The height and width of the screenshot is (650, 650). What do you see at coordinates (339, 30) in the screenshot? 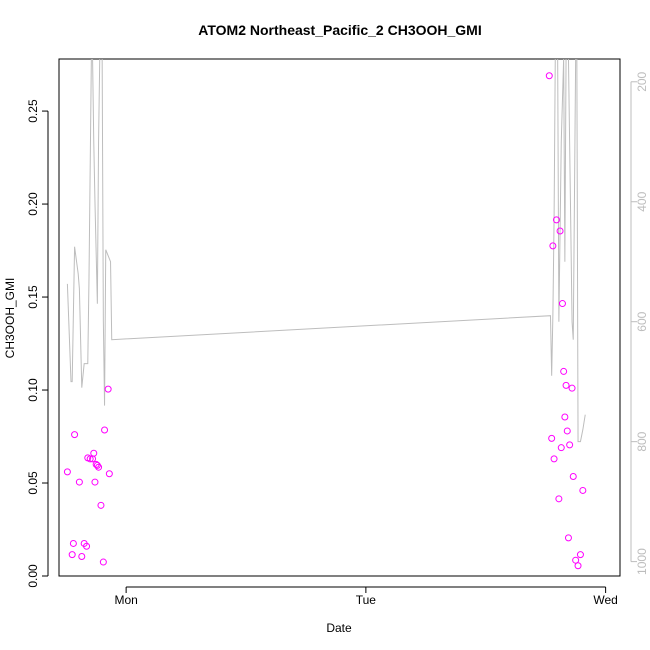
I see `chart-title: ATOM2 Northeast_Pacific_2 CH3OOH_GMI` at bounding box center [339, 30].